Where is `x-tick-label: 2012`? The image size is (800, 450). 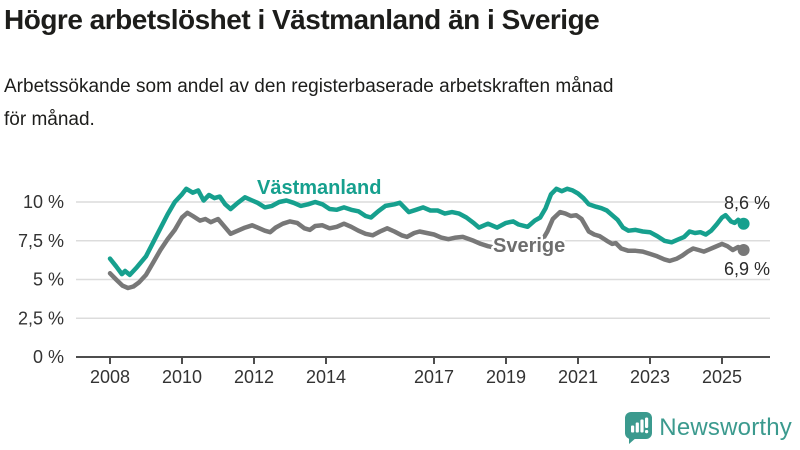 x-tick-label: 2012 is located at coordinates (254, 377).